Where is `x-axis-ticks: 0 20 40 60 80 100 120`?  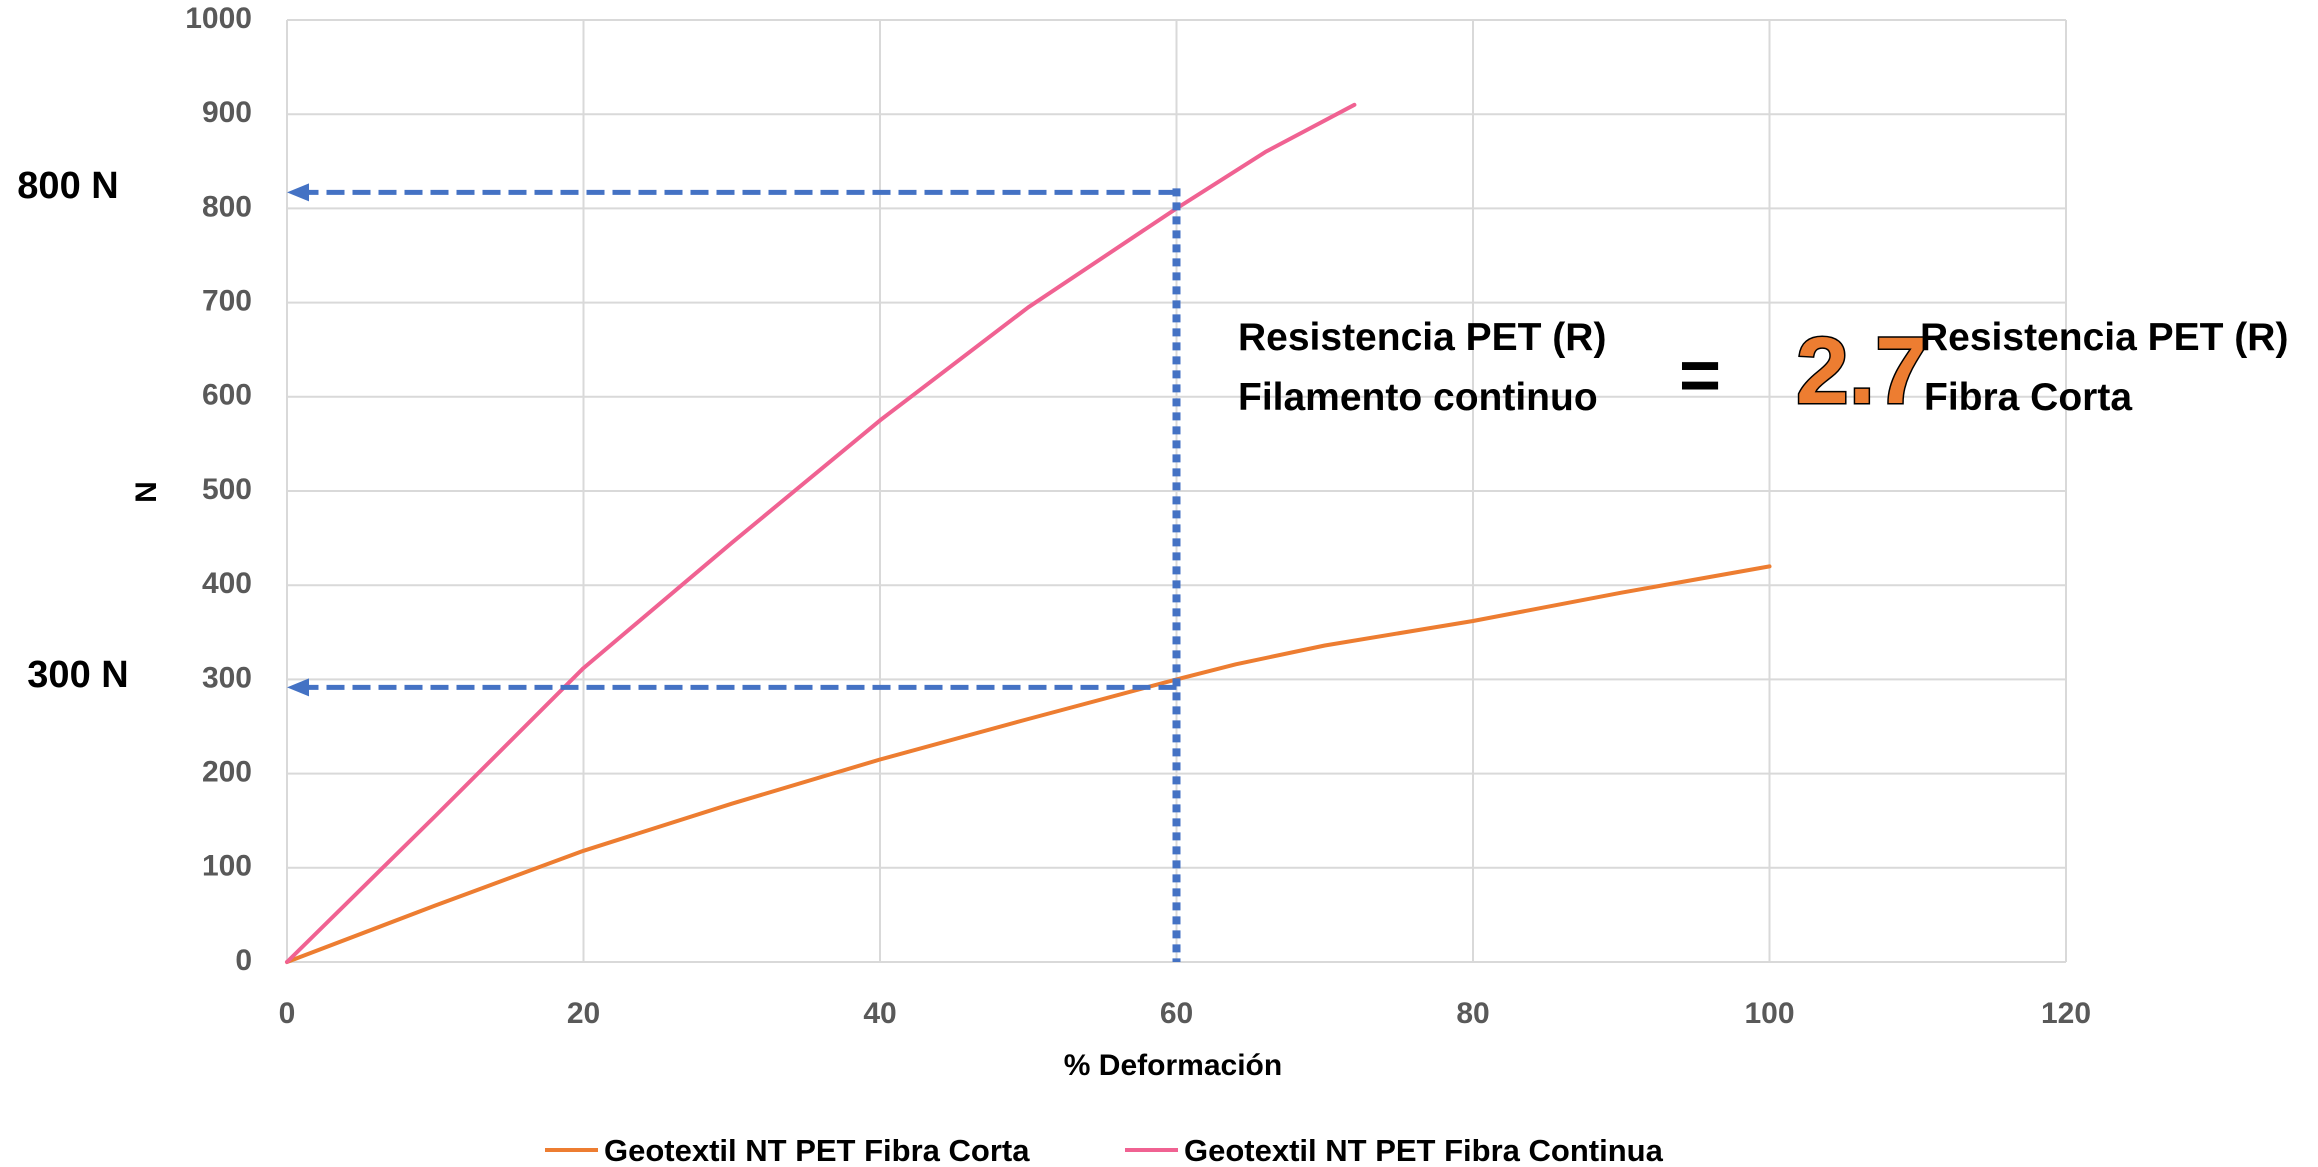
x-axis-ticks: 0 20 40 60 80 100 120 is located at coordinates (1185, 1013).